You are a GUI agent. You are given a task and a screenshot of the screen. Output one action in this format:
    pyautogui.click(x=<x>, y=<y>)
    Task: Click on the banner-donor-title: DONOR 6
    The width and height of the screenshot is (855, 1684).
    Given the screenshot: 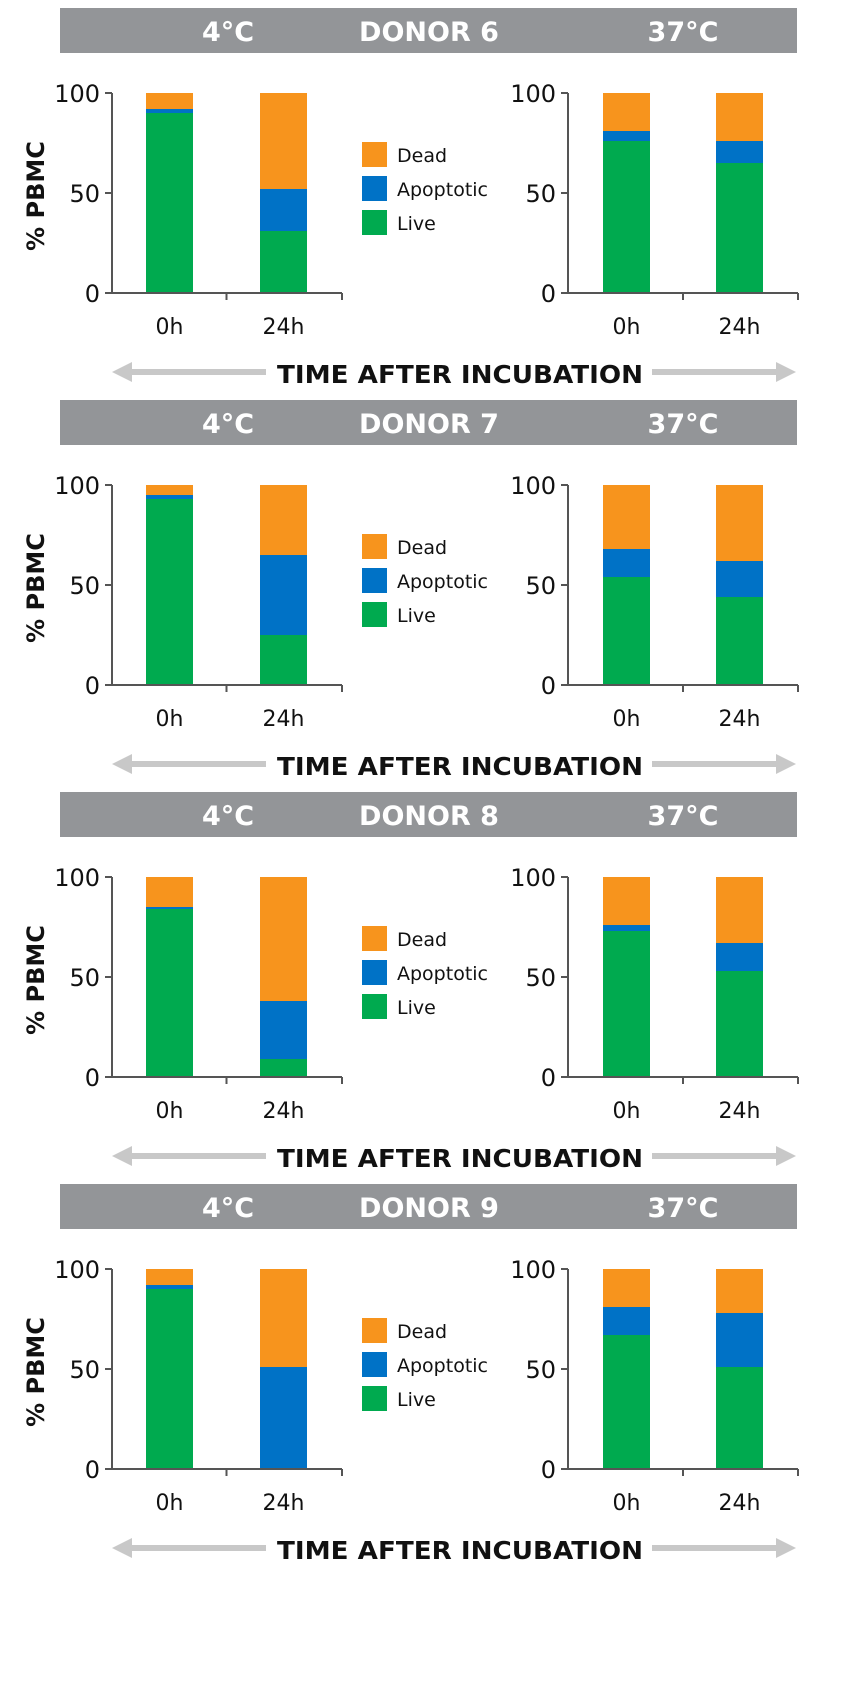 What is the action you would take?
    pyautogui.click(x=429, y=32)
    